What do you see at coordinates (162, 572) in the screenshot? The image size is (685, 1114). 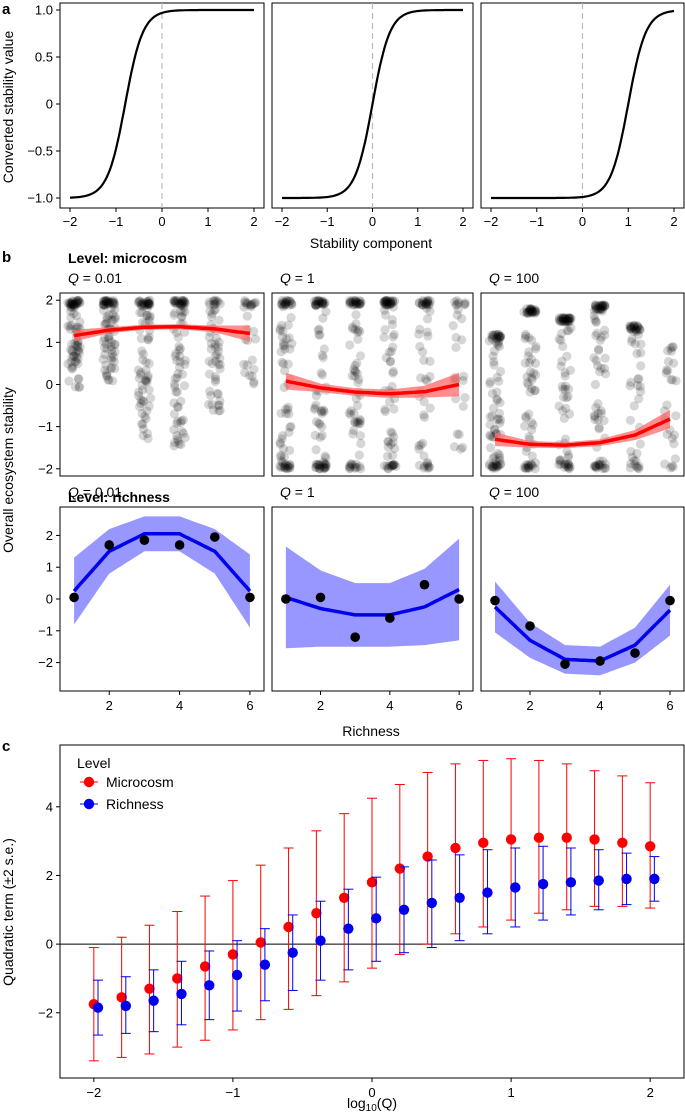 I see `confidence-band` at bounding box center [162, 572].